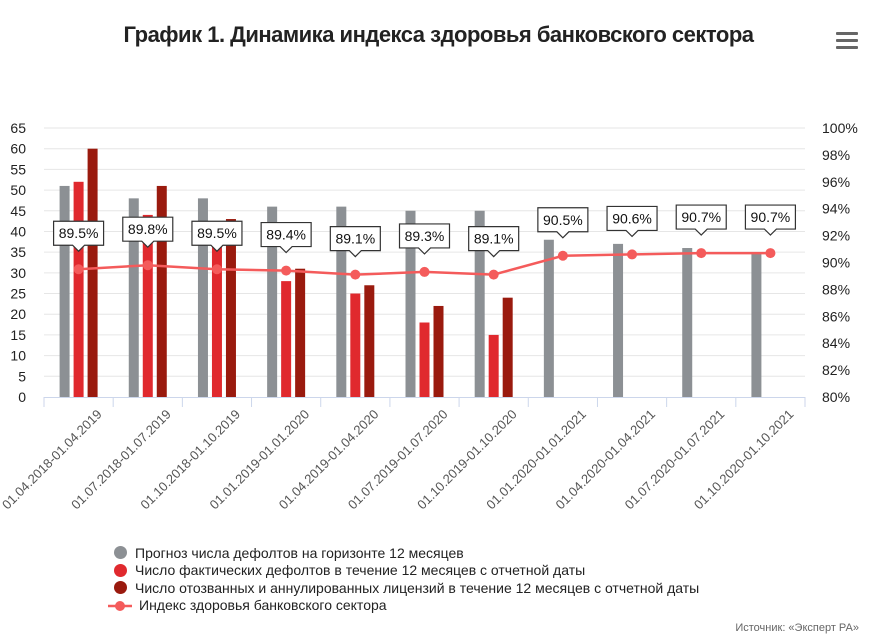 The height and width of the screenshot is (640, 877). I want to click on legend-label: Индекс здоровья банковского сектора, so click(263, 605).